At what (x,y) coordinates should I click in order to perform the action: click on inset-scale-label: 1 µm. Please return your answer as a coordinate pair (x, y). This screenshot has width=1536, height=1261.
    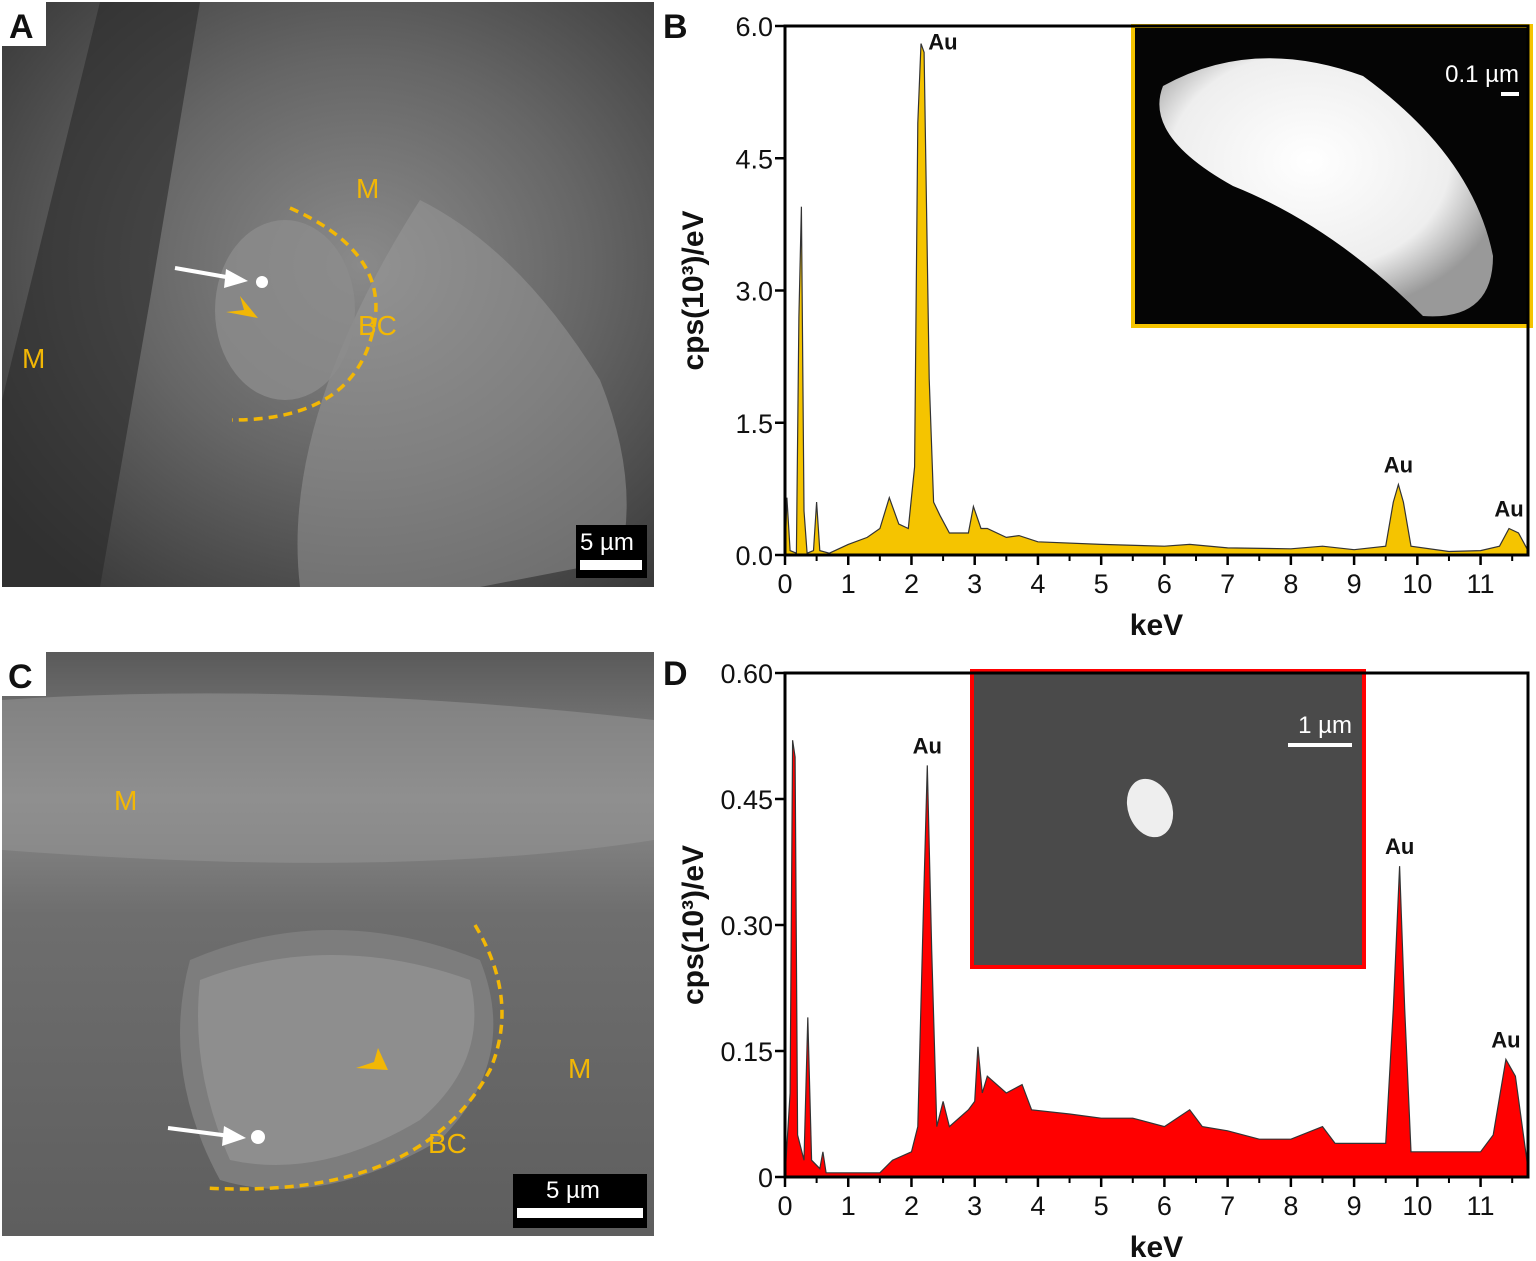
    Looking at the image, I should click on (1325, 725).